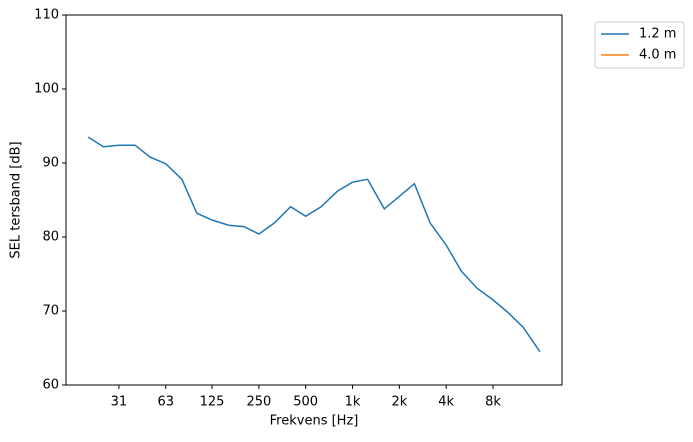 This screenshot has width=693, height=442. I want to click on y-tick-label: 90, so click(50, 163).